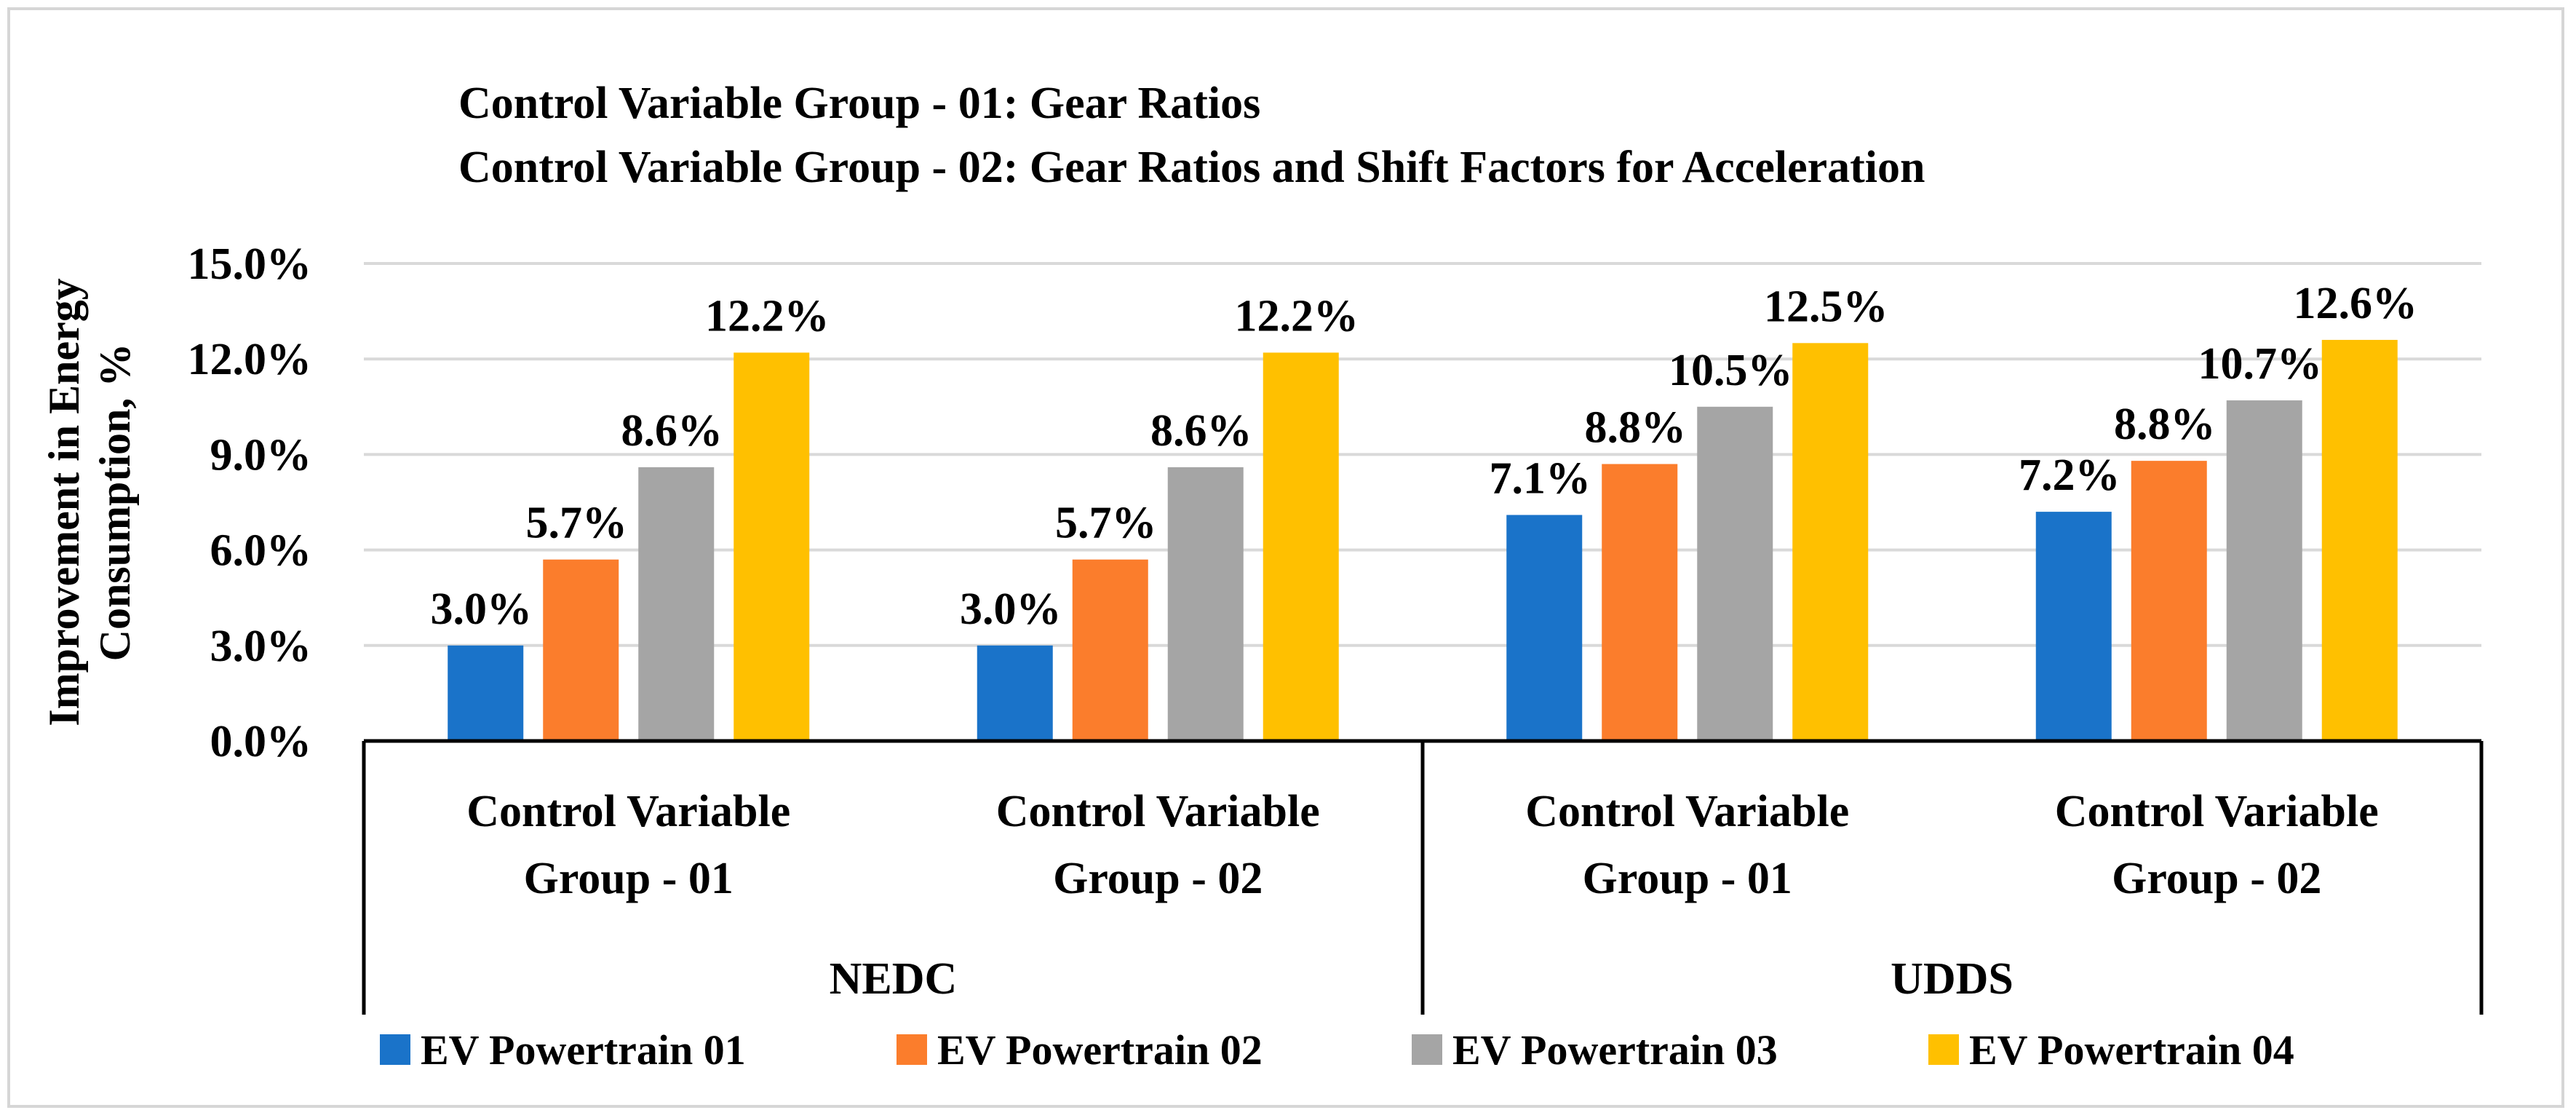 The width and height of the screenshot is (2576, 1118). What do you see at coordinates (2131, 1050) in the screenshot?
I see `legend-label: EV Powertrain 04` at bounding box center [2131, 1050].